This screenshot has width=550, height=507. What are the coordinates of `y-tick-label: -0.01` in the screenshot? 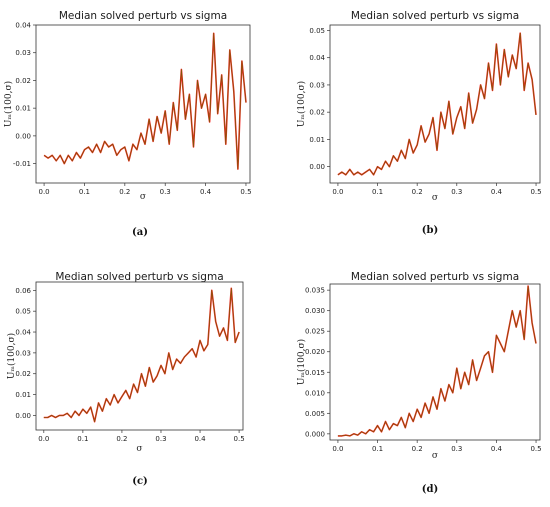 It's located at (22, 164).